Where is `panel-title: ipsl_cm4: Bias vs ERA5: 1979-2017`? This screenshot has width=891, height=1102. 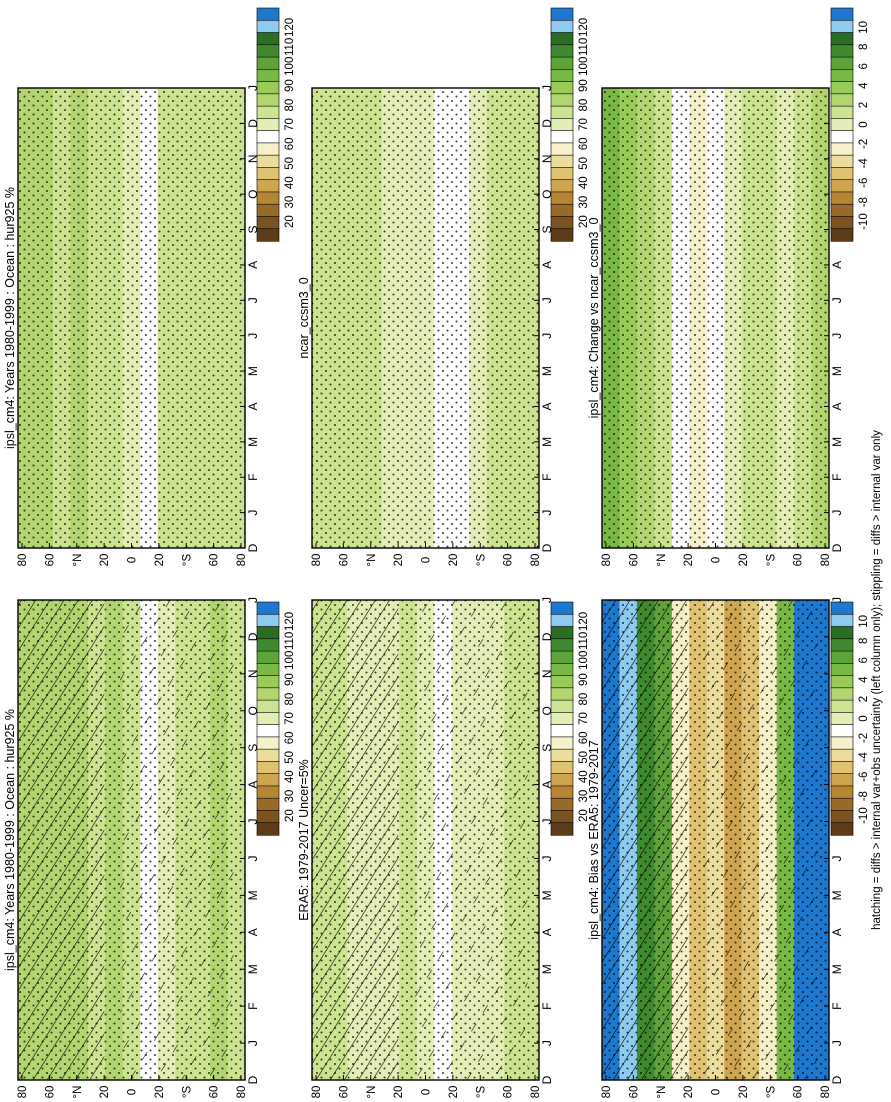
panel-title: ipsl_cm4: Bias vs ERA5: 1979-2017 is located at coordinates (594, 839).